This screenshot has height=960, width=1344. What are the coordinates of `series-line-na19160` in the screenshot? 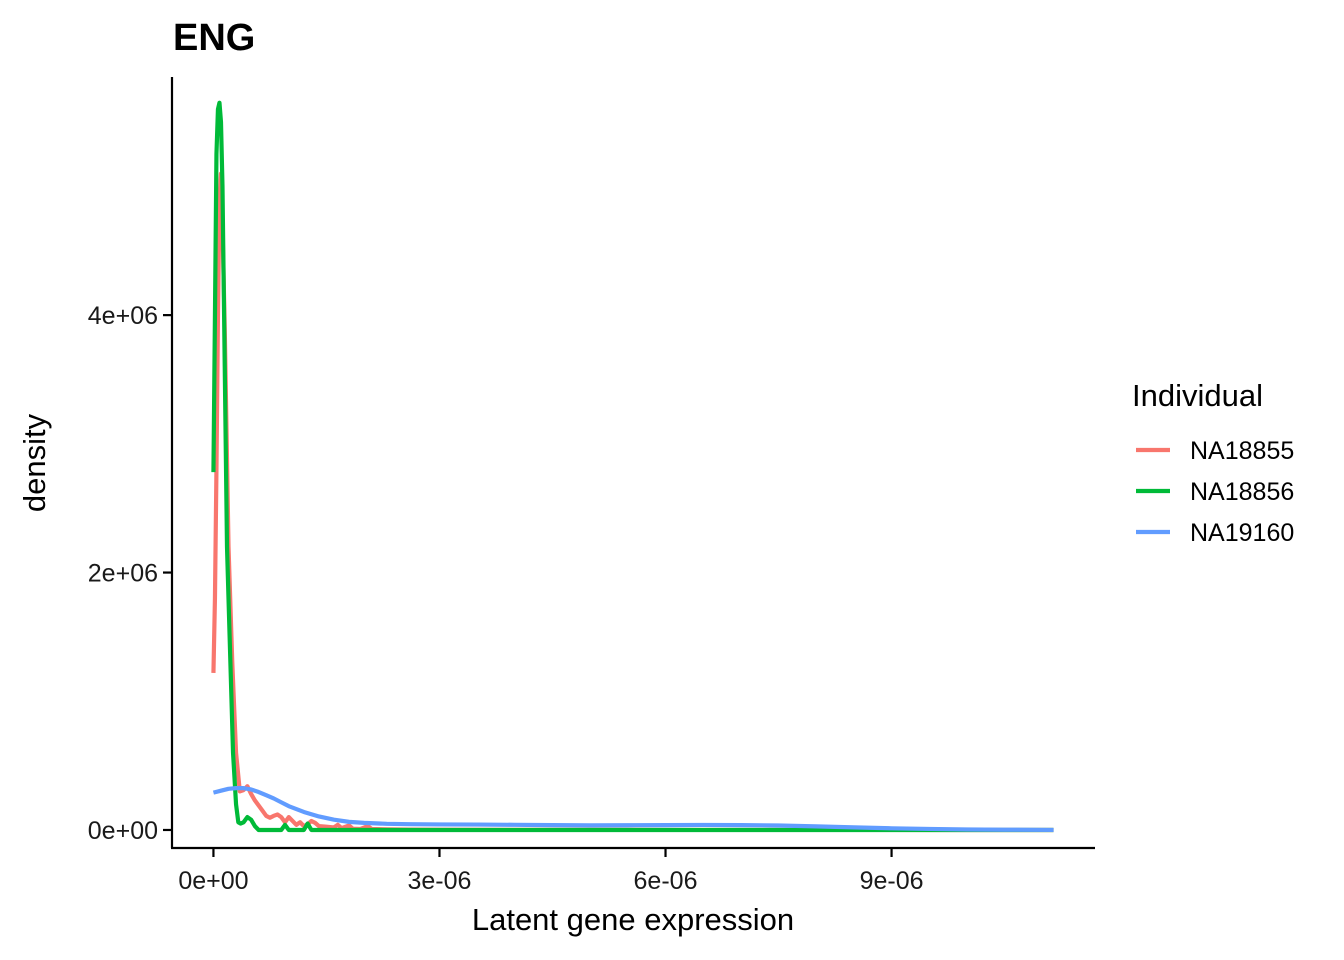 It's located at (633, 809).